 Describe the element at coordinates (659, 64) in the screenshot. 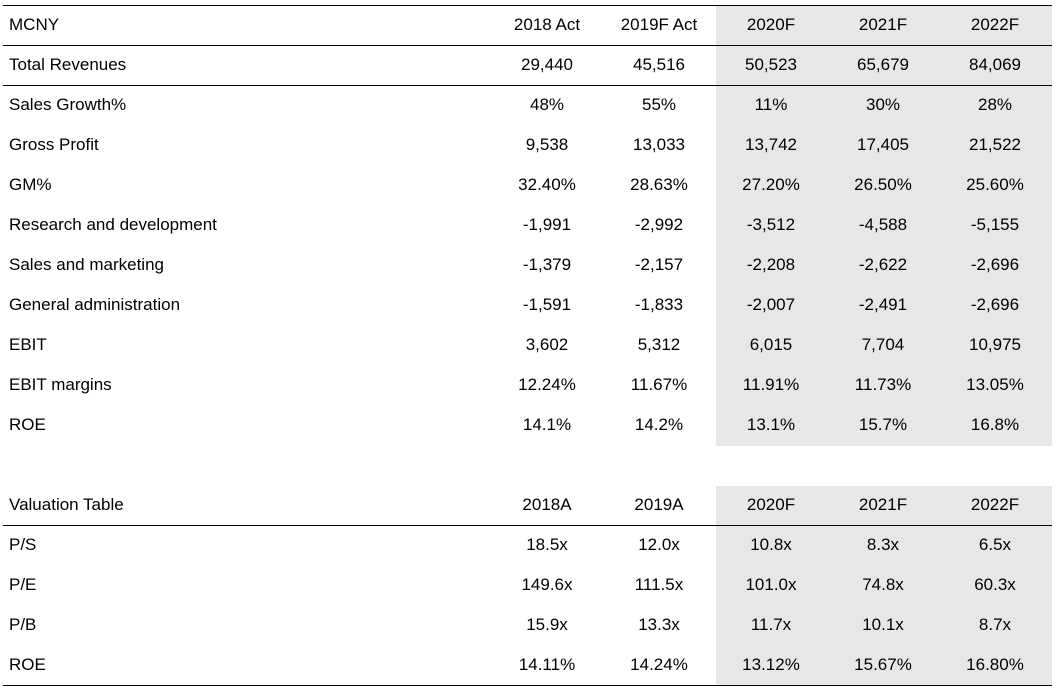

I see `table-cell: 45,516` at that location.